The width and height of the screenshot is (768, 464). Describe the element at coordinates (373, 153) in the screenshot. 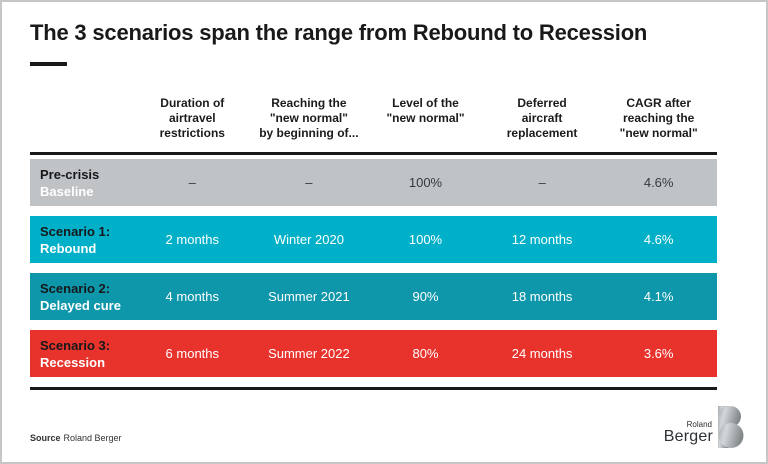

I see `header-rule` at that location.